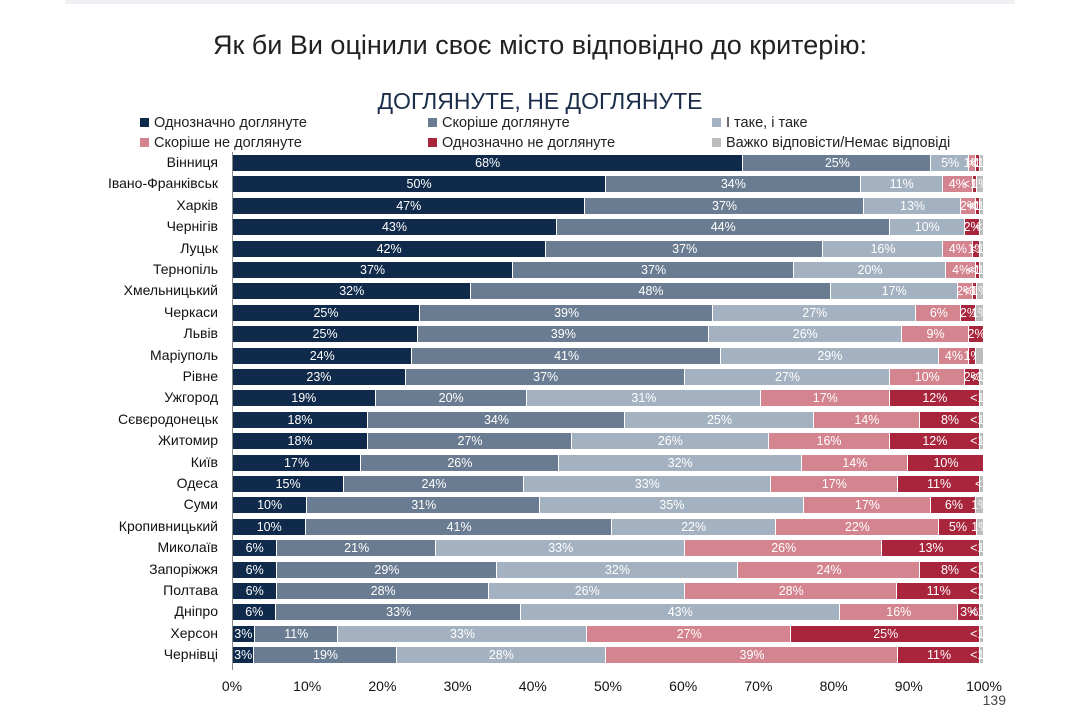 This screenshot has height=720, width=1080. I want to click on data-label: 19%, so click(304, 398).